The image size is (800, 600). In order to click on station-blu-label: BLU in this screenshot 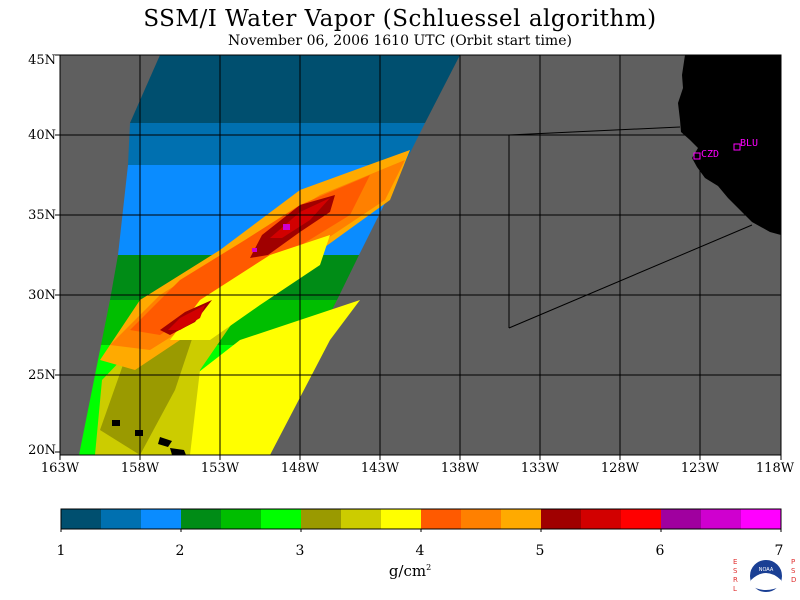, I will do `click(749, 143)`.